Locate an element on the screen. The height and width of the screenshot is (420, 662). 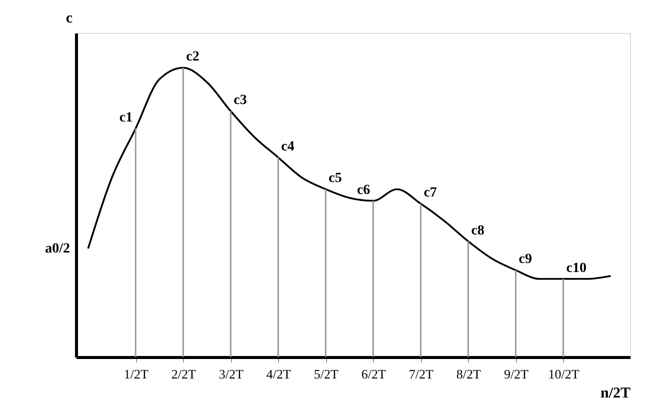
annotation: c7 is located at coordinates (430, 193).